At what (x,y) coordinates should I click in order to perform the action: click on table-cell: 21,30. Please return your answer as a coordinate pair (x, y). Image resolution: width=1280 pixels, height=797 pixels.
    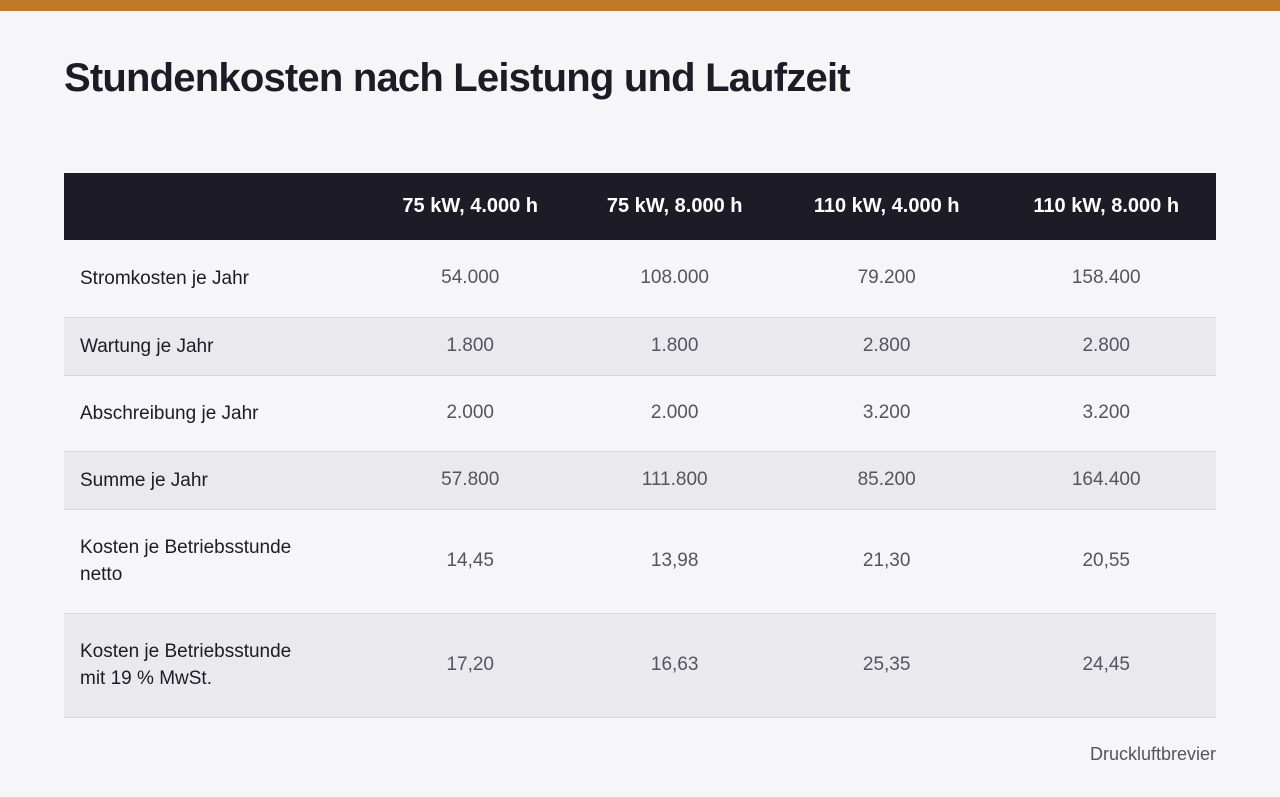
    Looking at the image, I should click on (886, 561).